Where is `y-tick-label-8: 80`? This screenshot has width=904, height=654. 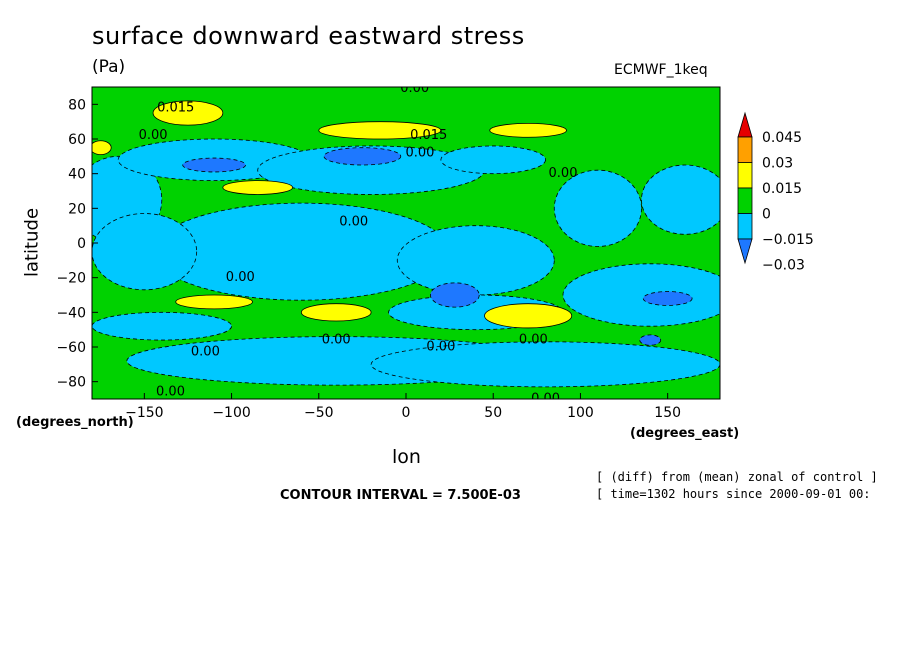
y-tick-label-8: 80 is located at coordinates (77, 105).